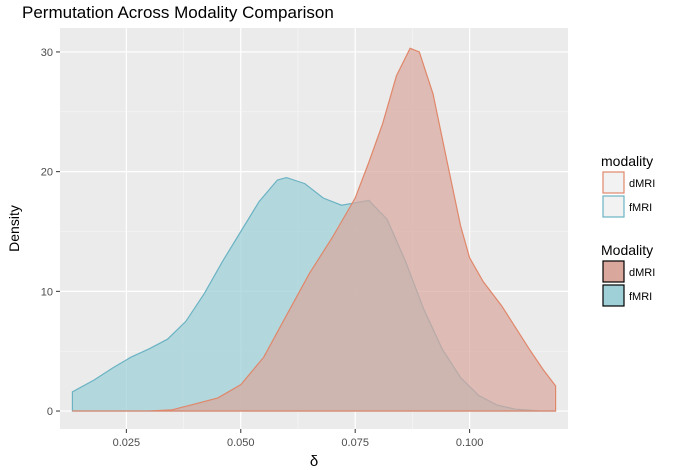  What do you see at coordinates (50, 232) in the screenshot?
I see `y-axis-ticks: 0 10 20 30` at bounding box center [50, 232].